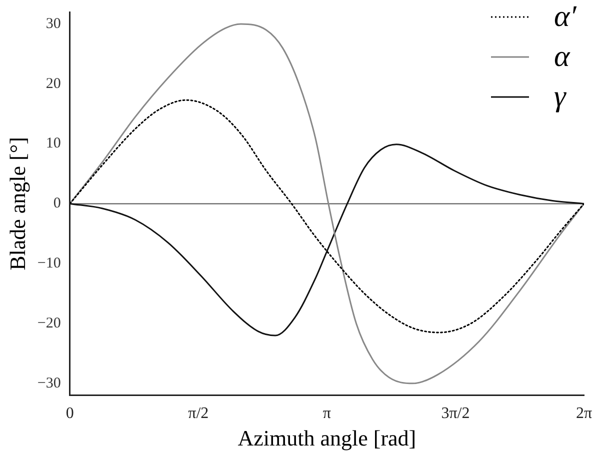 This screenshot has width=600, height=455. Describe the element at coordinates (17, 203) in the screenshot. I see `y-axis-title: Blade angle [°]` at that location.